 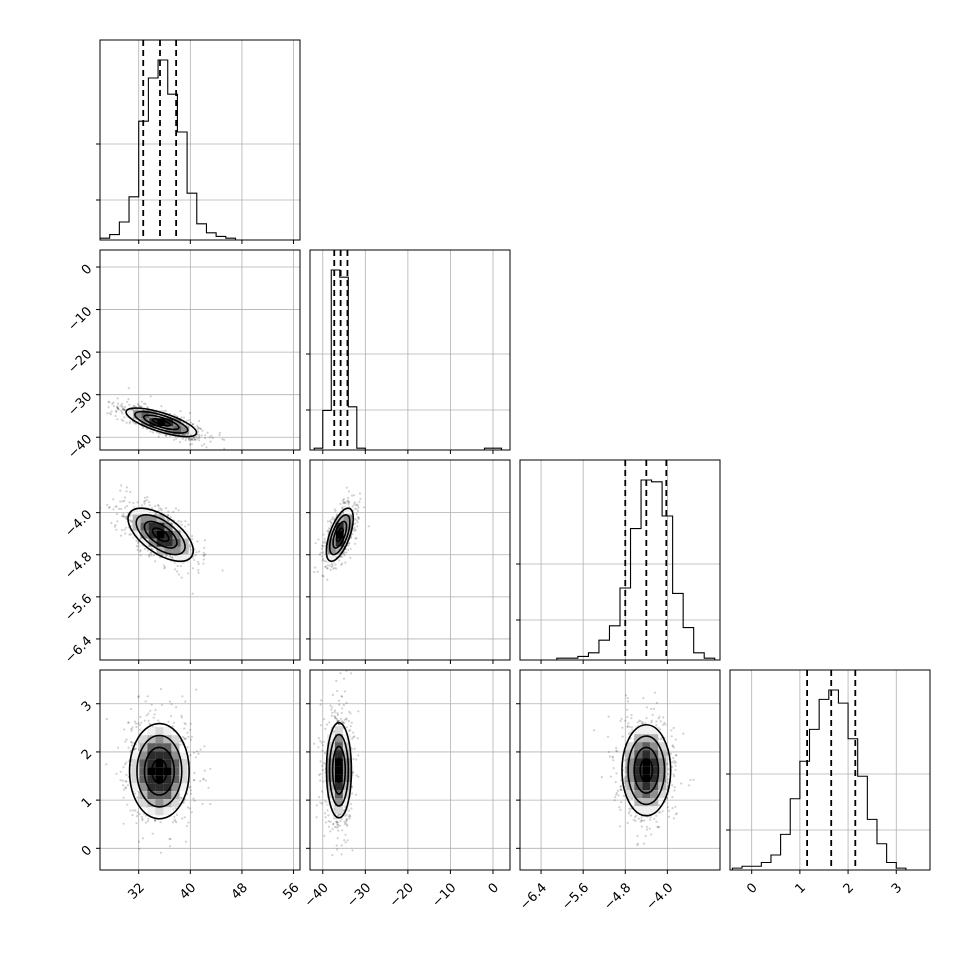 I want to click on y-tick-label: −20, so click(x=80, y=362).